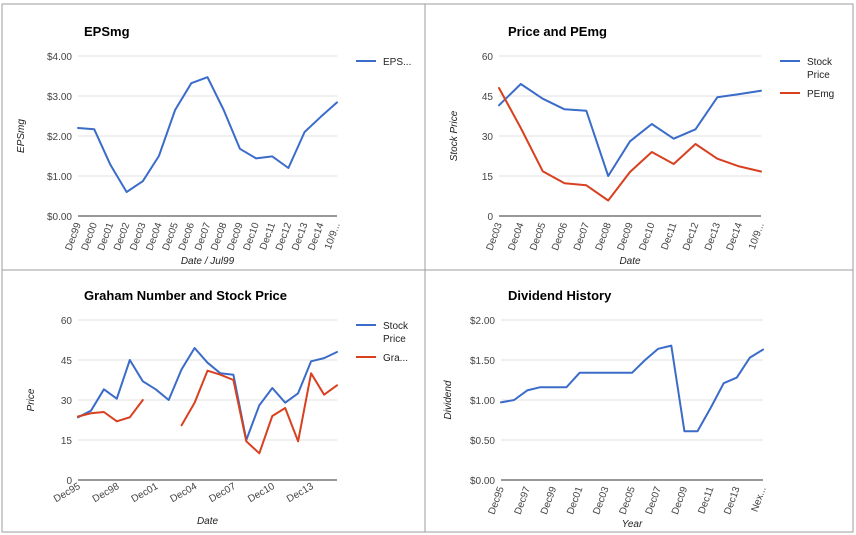 Image resolution: width=856 pixels, height=535 pixels. I want to click on y-tick-label: $3.00, so click(59, 97).